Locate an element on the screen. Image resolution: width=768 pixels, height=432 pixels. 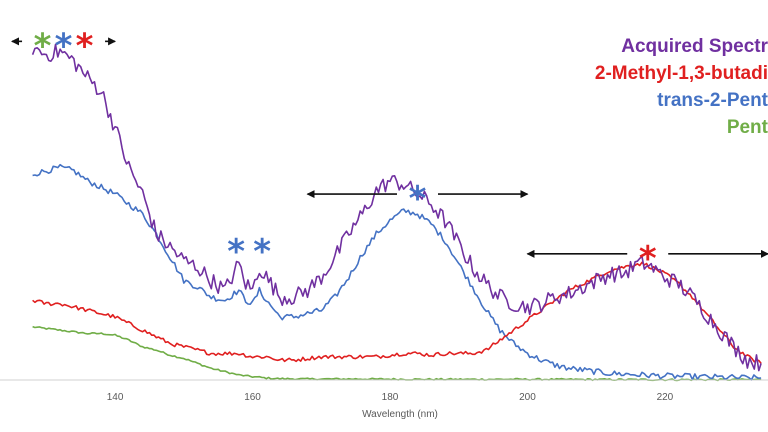
x-tick-label: 140 is located at coordinates (115, 397).